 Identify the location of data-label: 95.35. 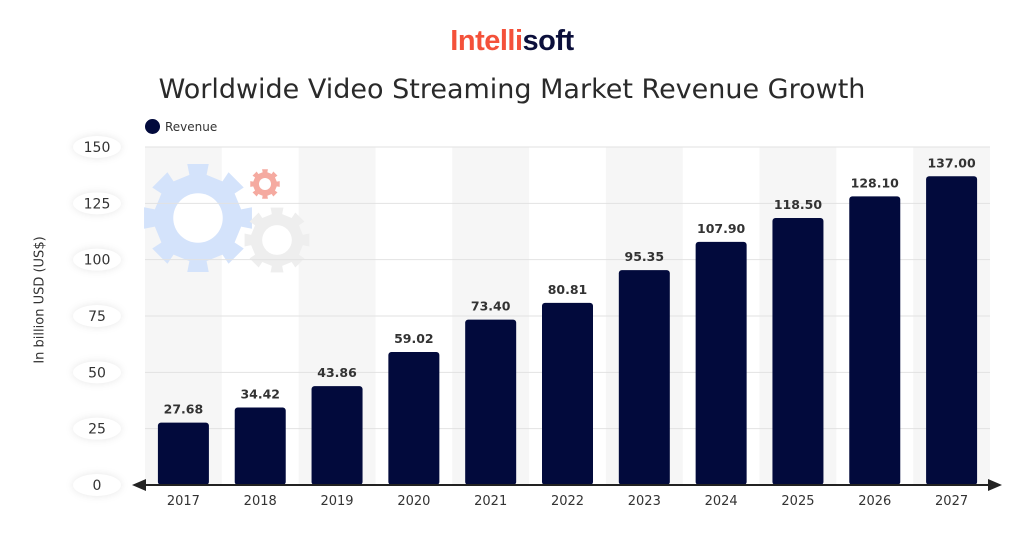
(645, 256).